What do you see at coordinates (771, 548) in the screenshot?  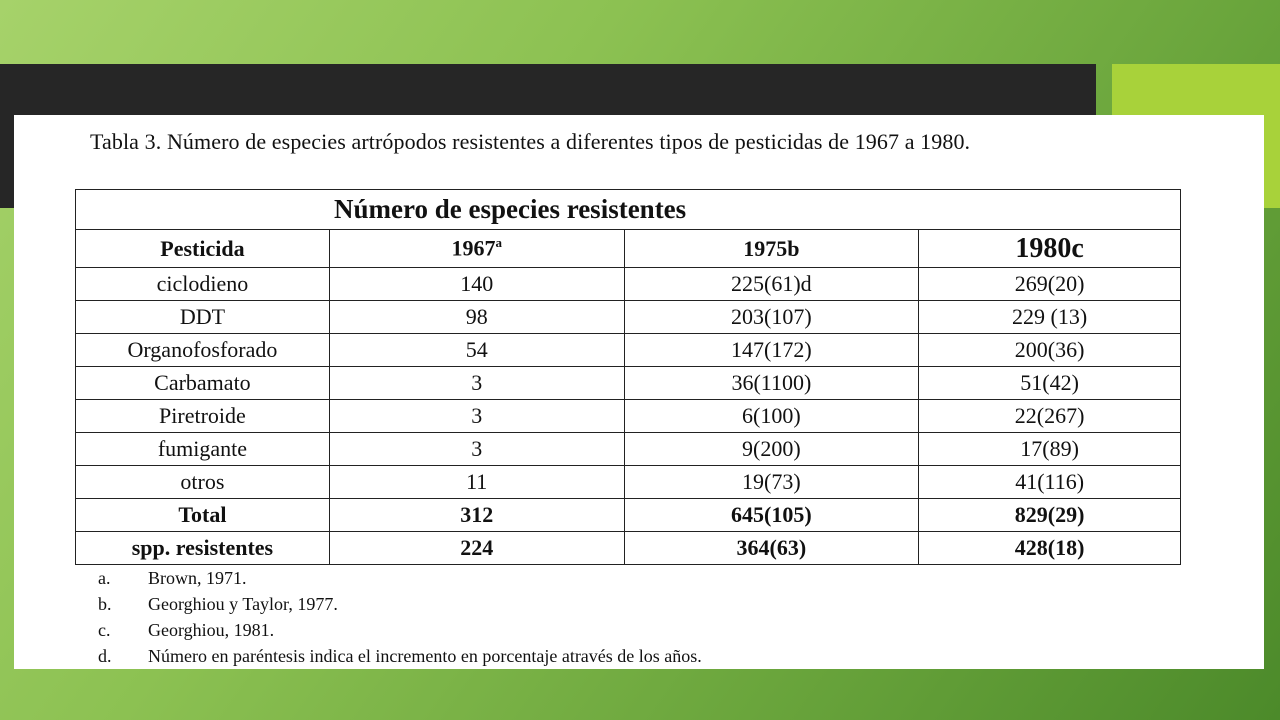 I see `cell-1975: 364(63)` at bounding box center [771, 548].